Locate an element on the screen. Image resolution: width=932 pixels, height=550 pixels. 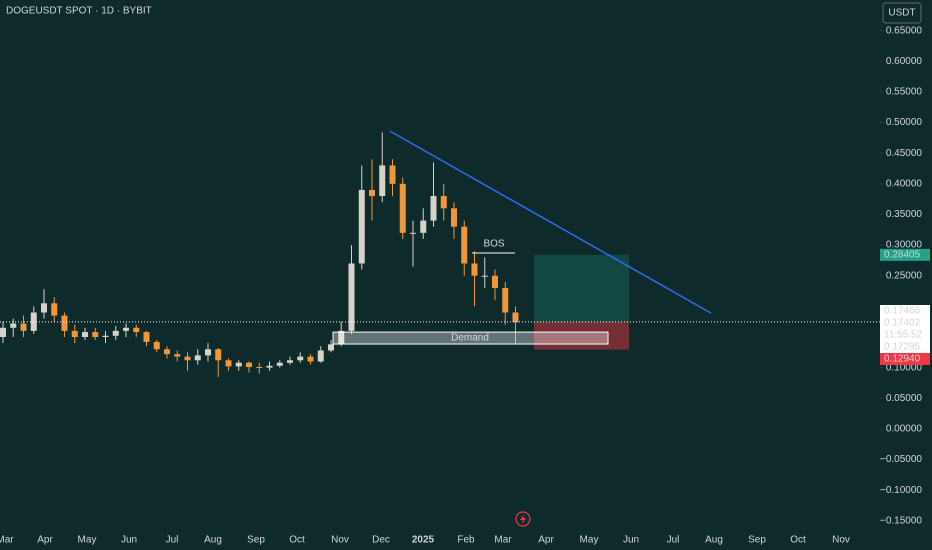
flash-glyph is located at coordinates (523, 519).